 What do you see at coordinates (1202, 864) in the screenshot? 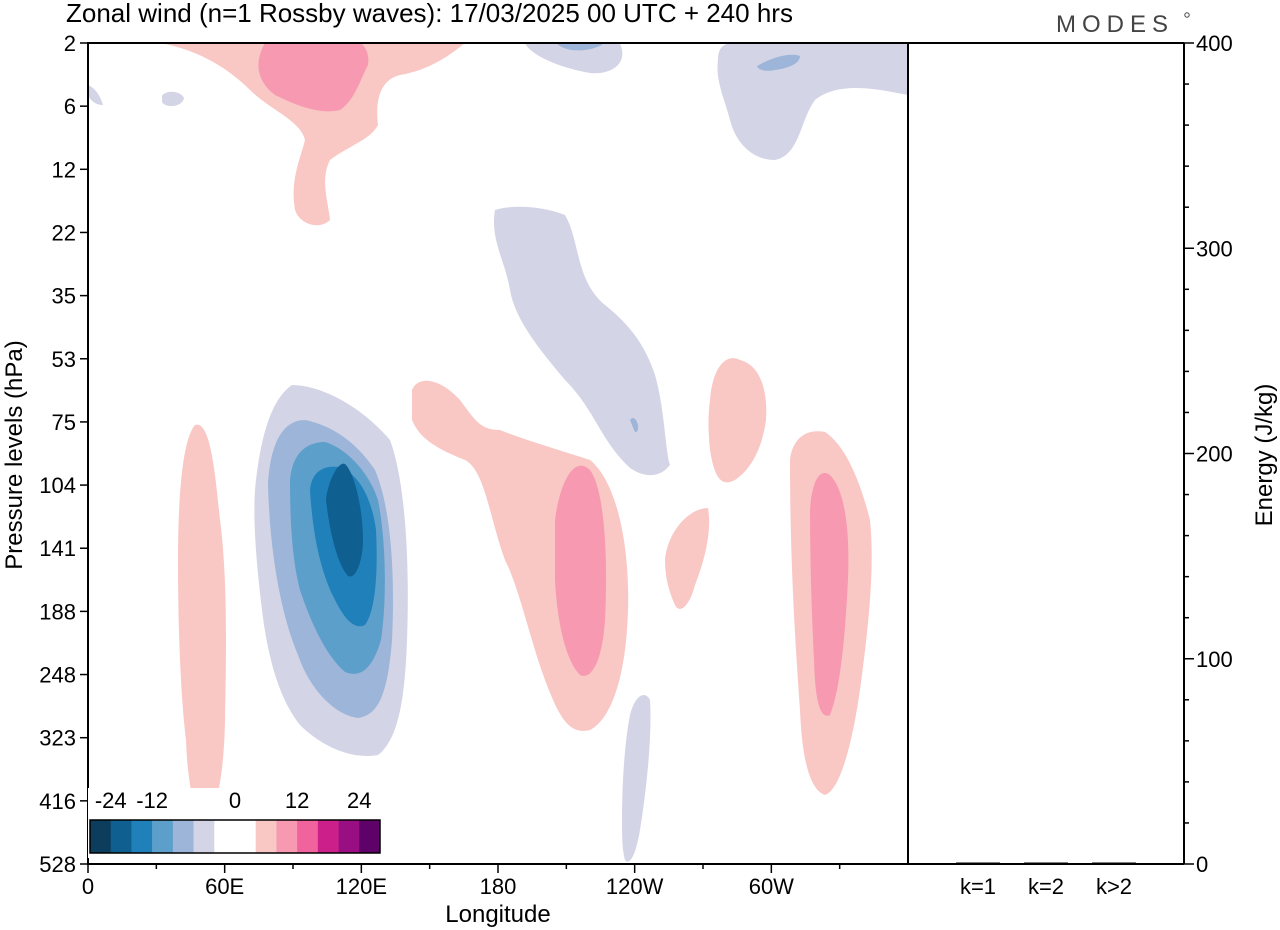
I see `energy-tick-label: 0` at bounding box center [1202, 864].